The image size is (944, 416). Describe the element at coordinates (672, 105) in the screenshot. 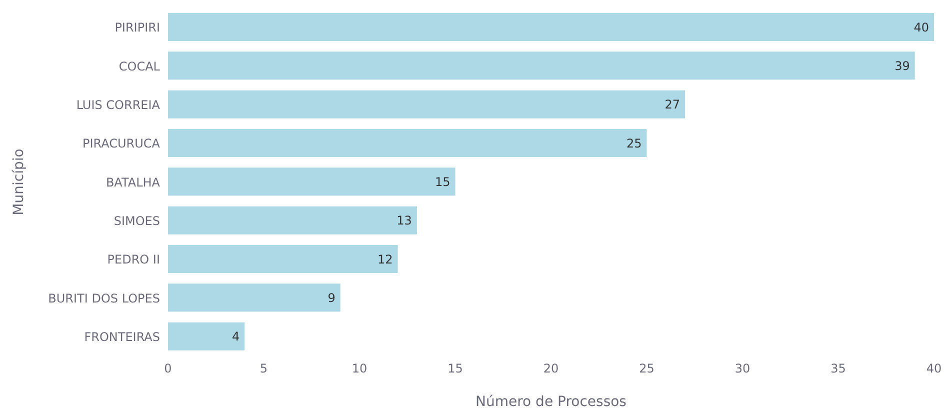

I see `data-label: 27` at that location.